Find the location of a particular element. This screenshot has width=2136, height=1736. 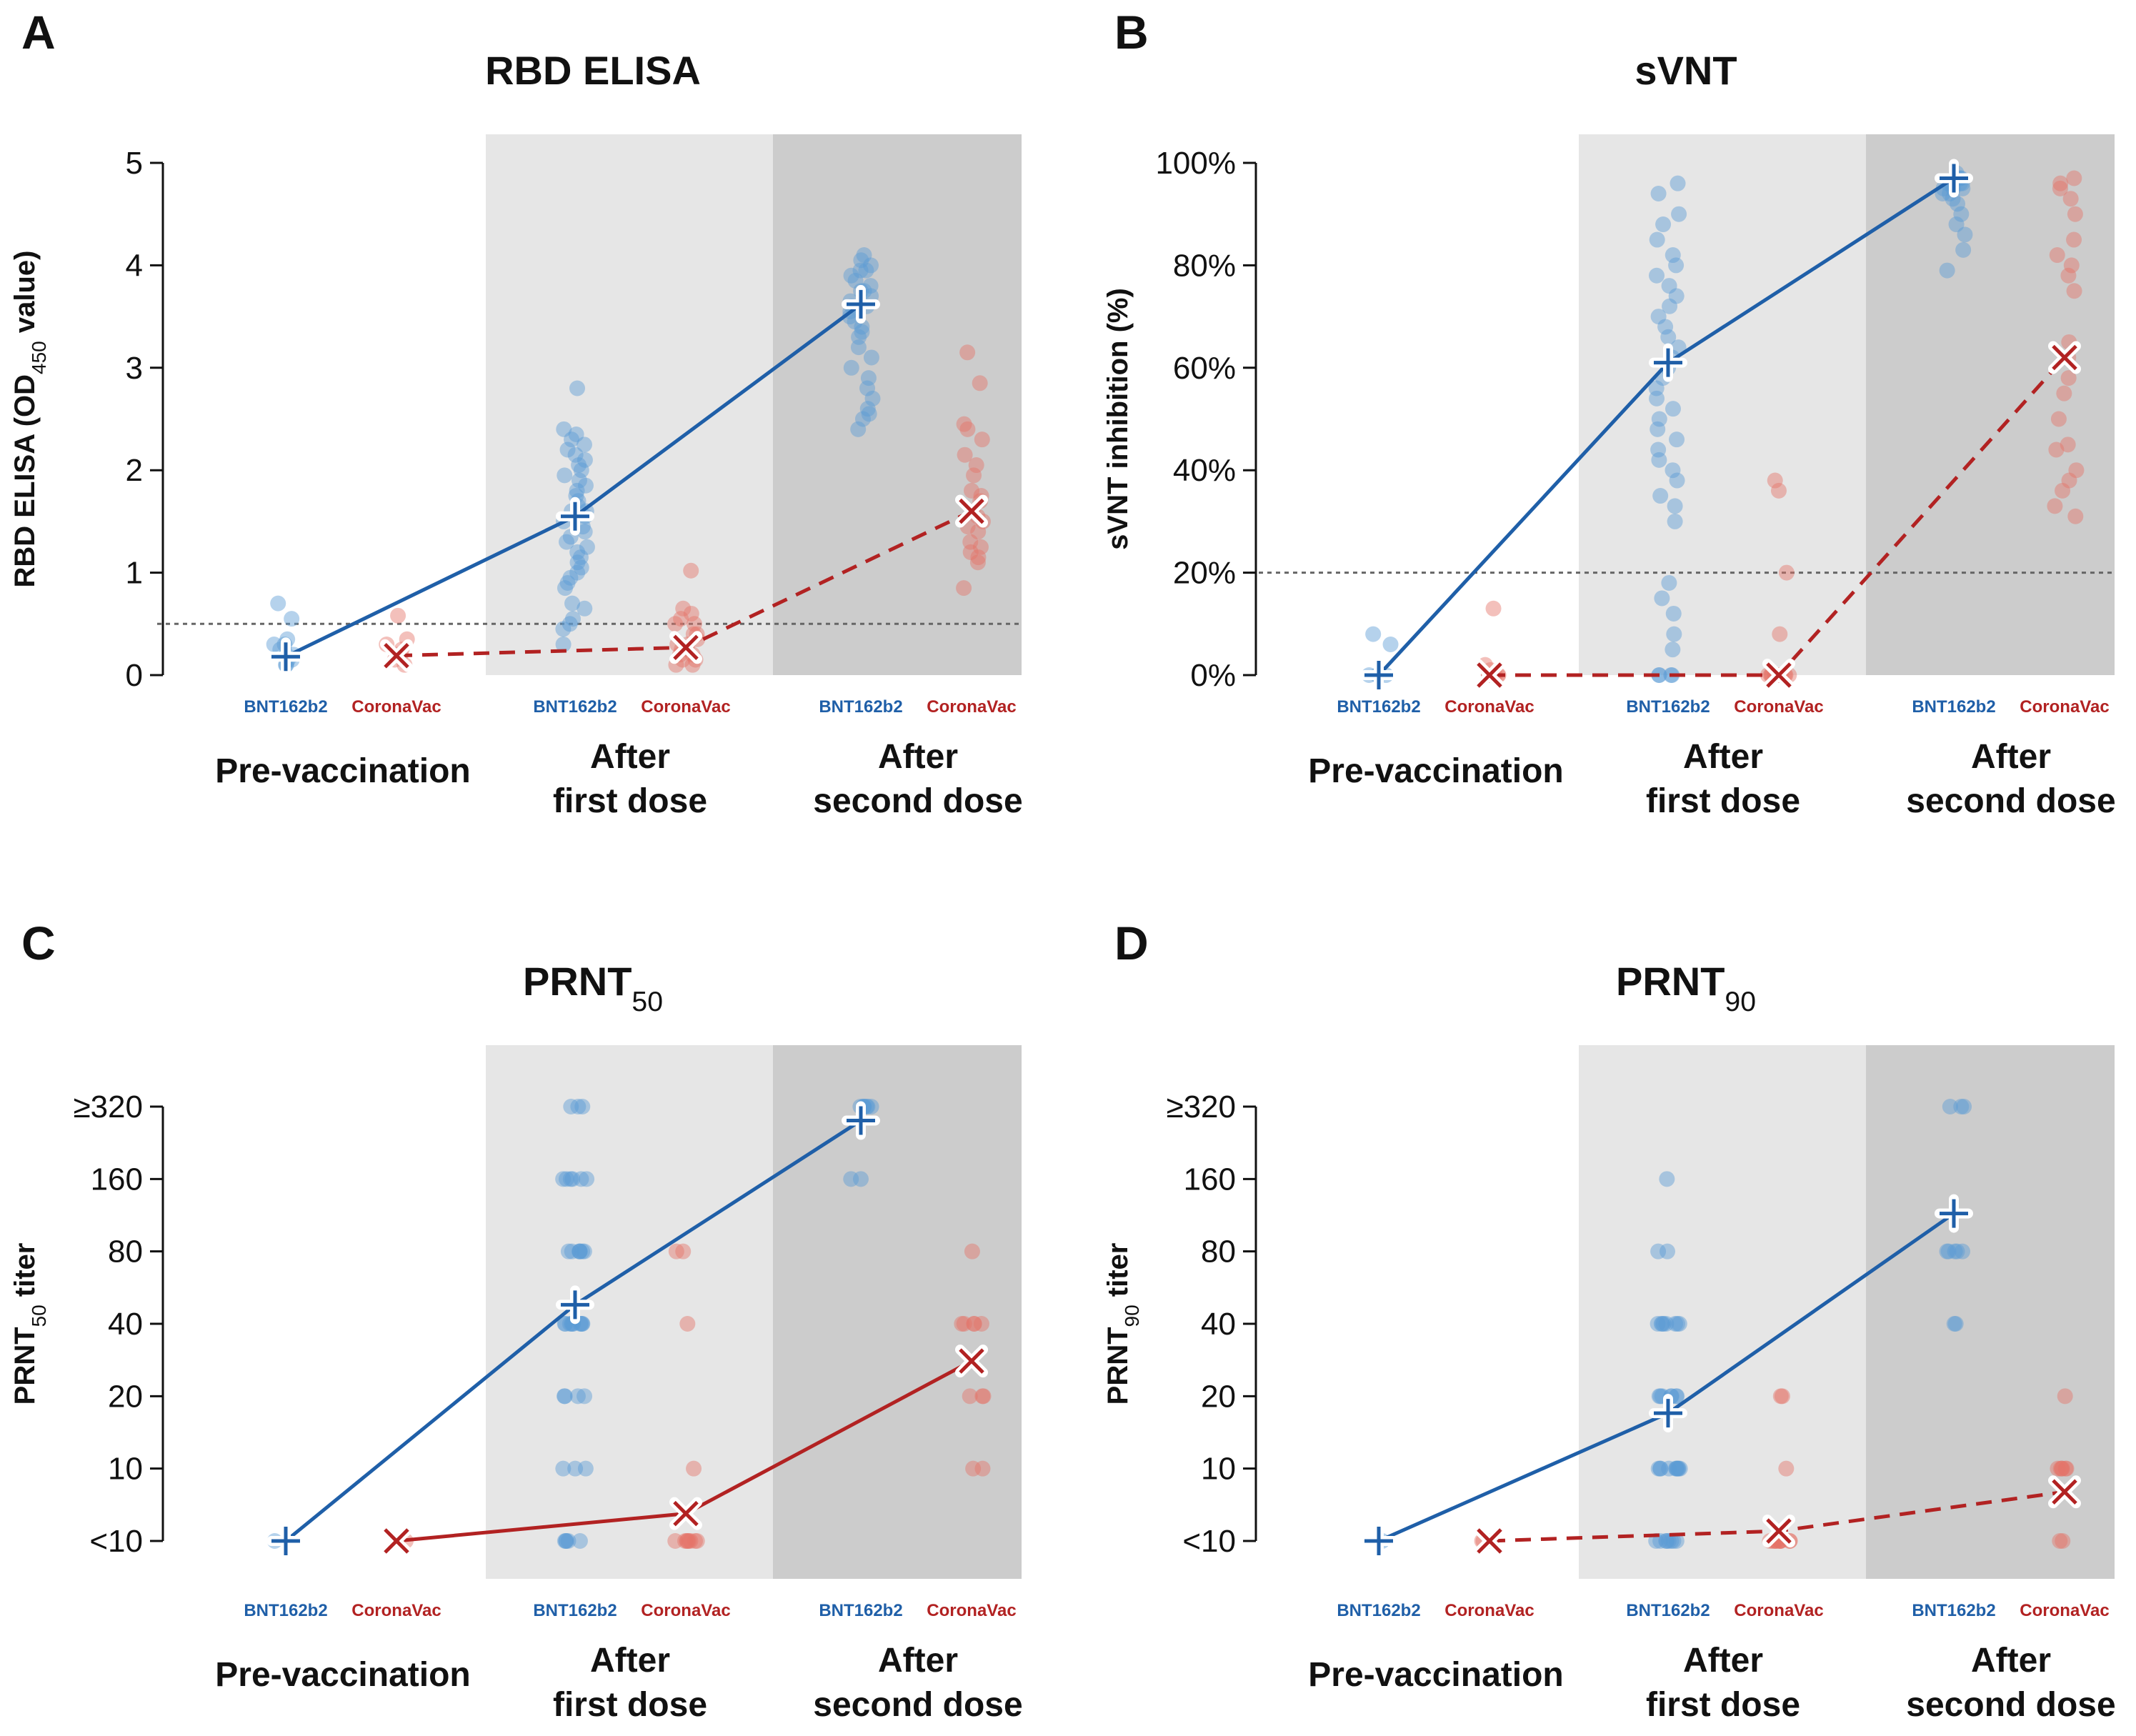

y-tick-label: 20 is located at coordinates (125, 1396).